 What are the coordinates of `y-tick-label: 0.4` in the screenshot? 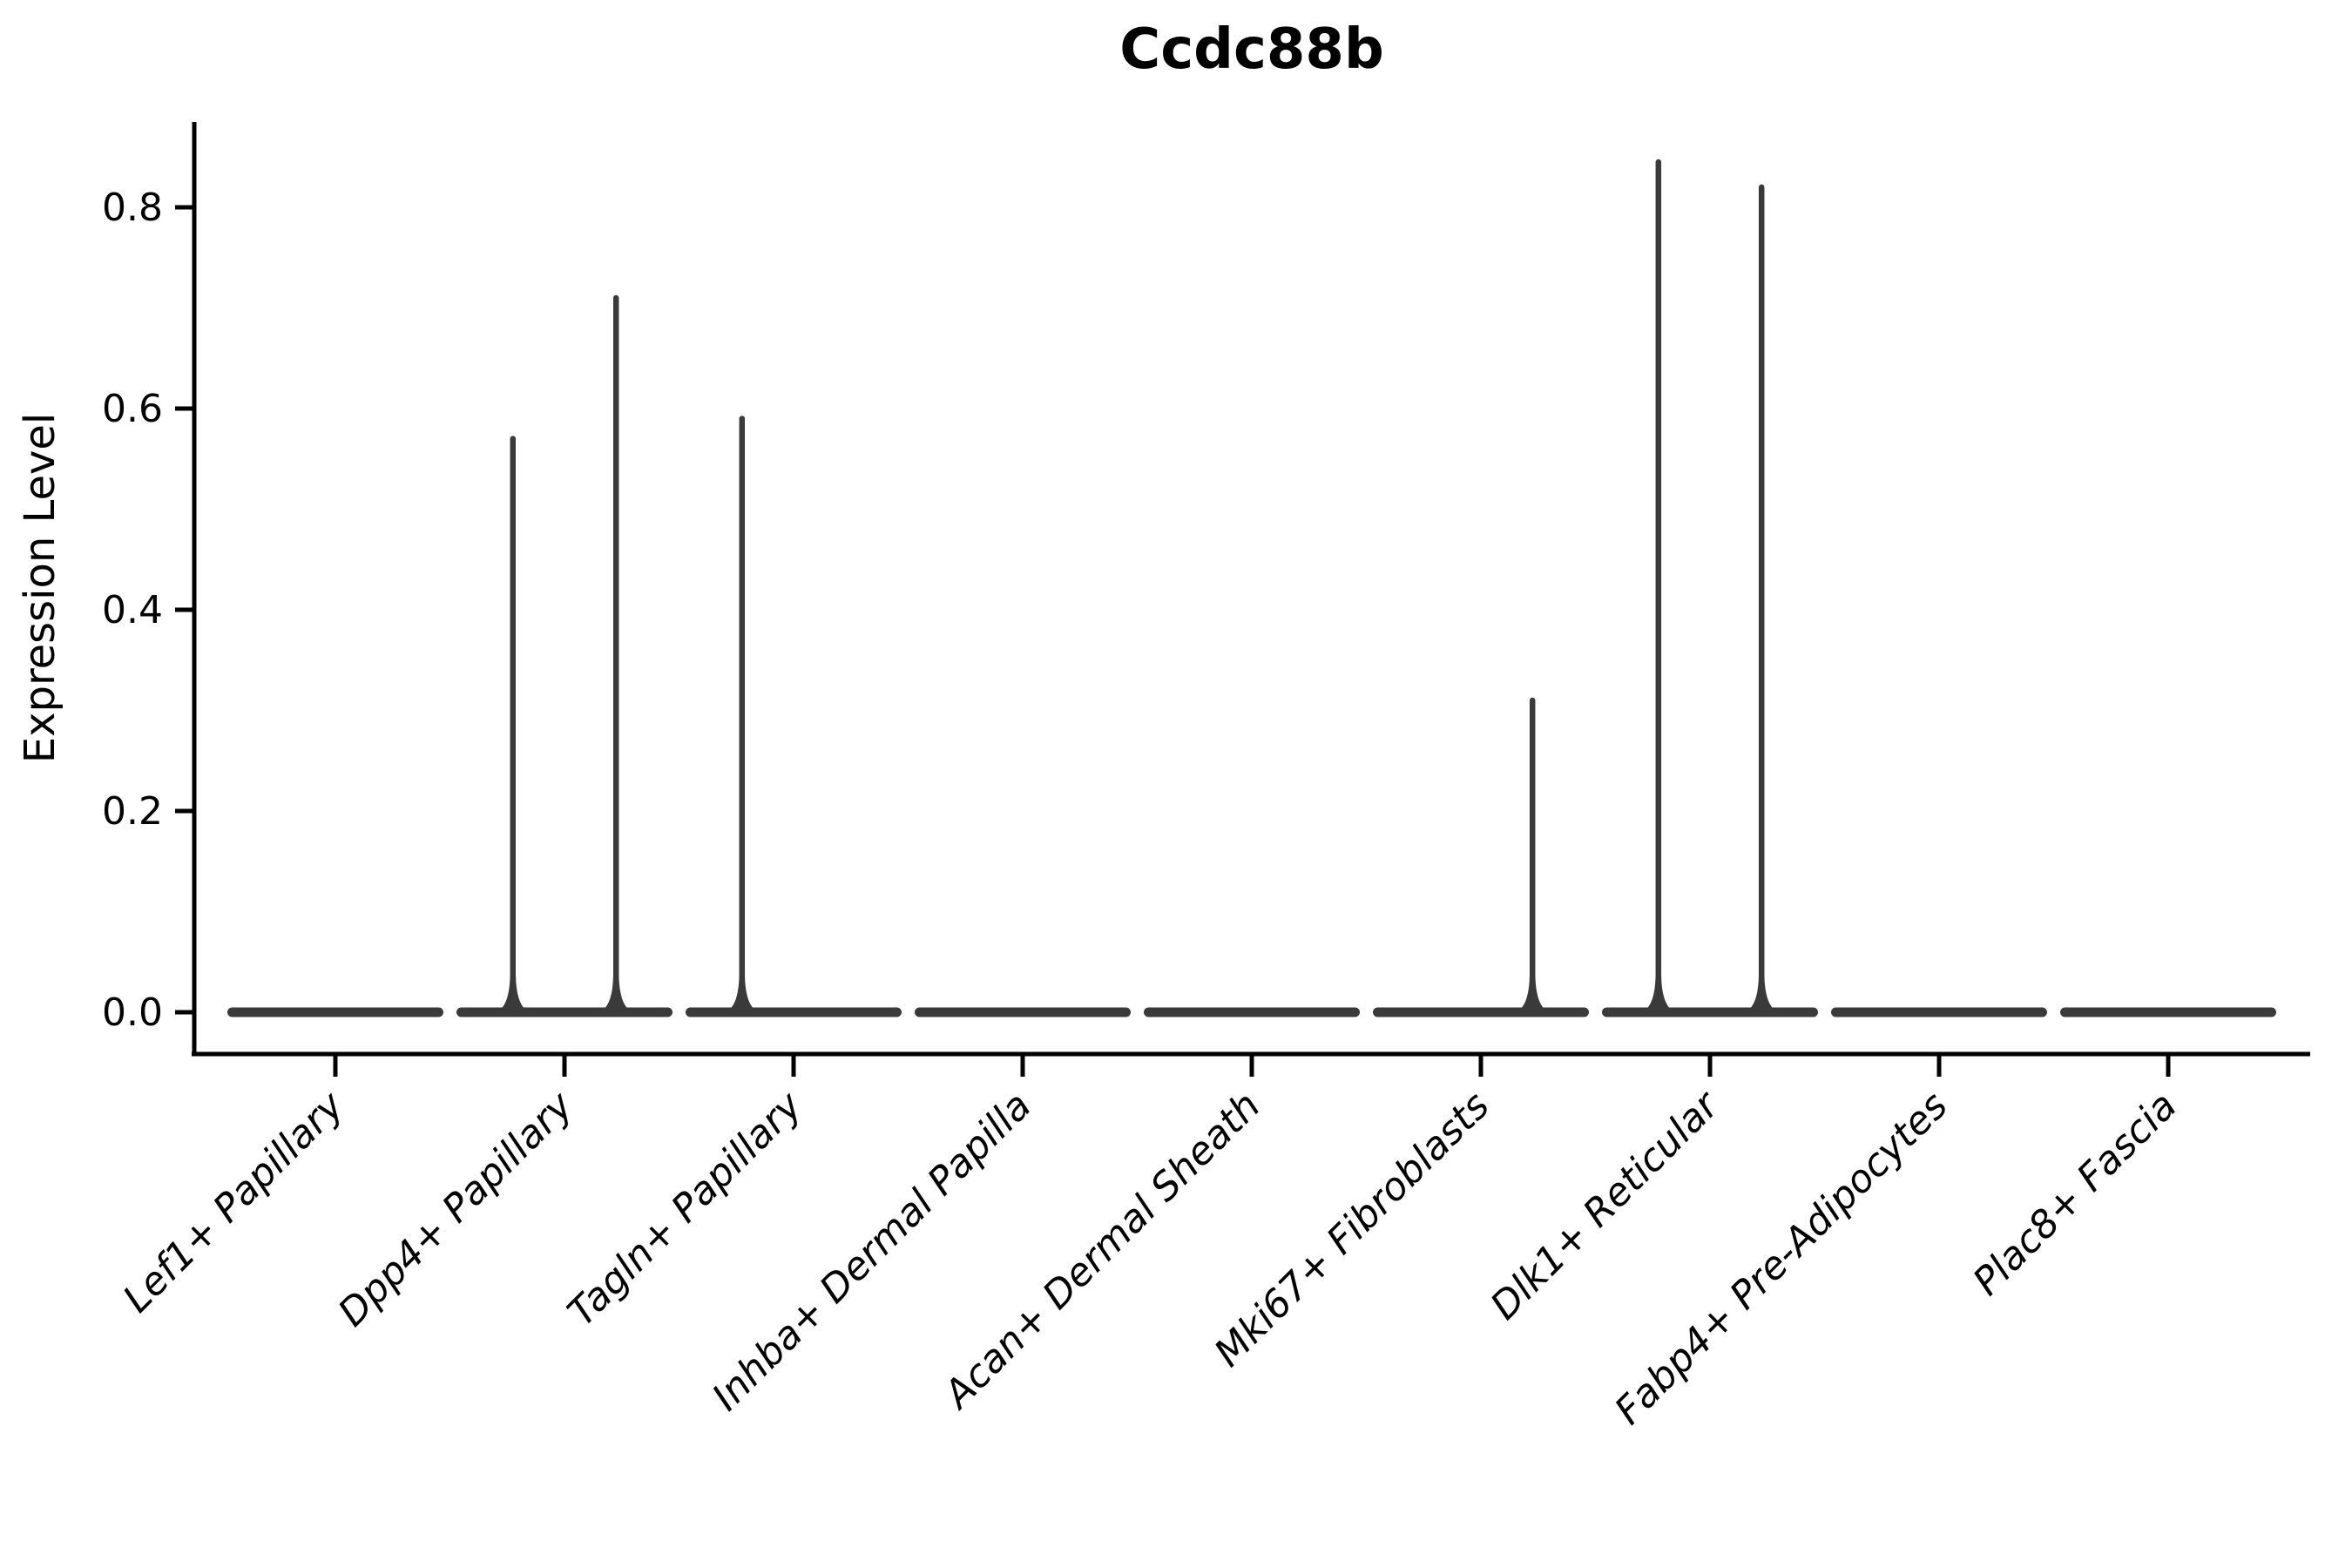 It's located at (132, 610).